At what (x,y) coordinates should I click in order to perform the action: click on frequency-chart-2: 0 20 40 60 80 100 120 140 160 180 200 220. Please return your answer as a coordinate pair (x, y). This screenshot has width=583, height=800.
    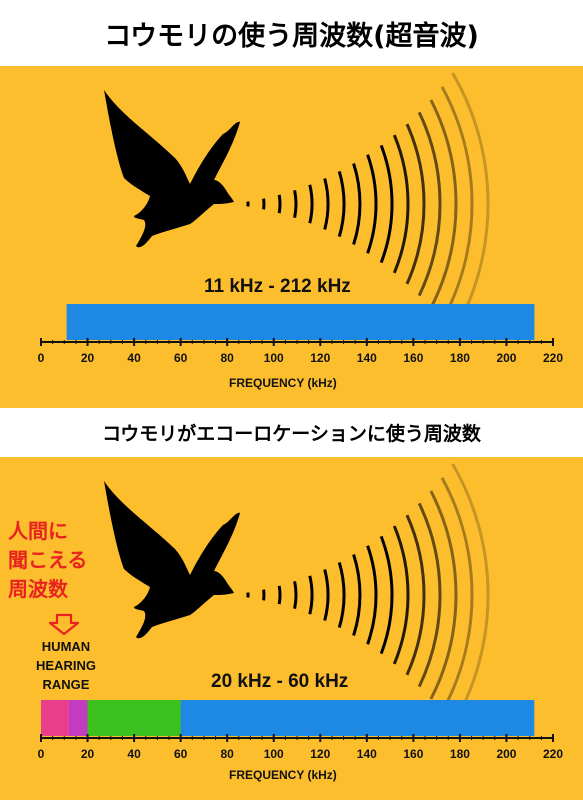
    Looking at the image, I should click on (300, 730).